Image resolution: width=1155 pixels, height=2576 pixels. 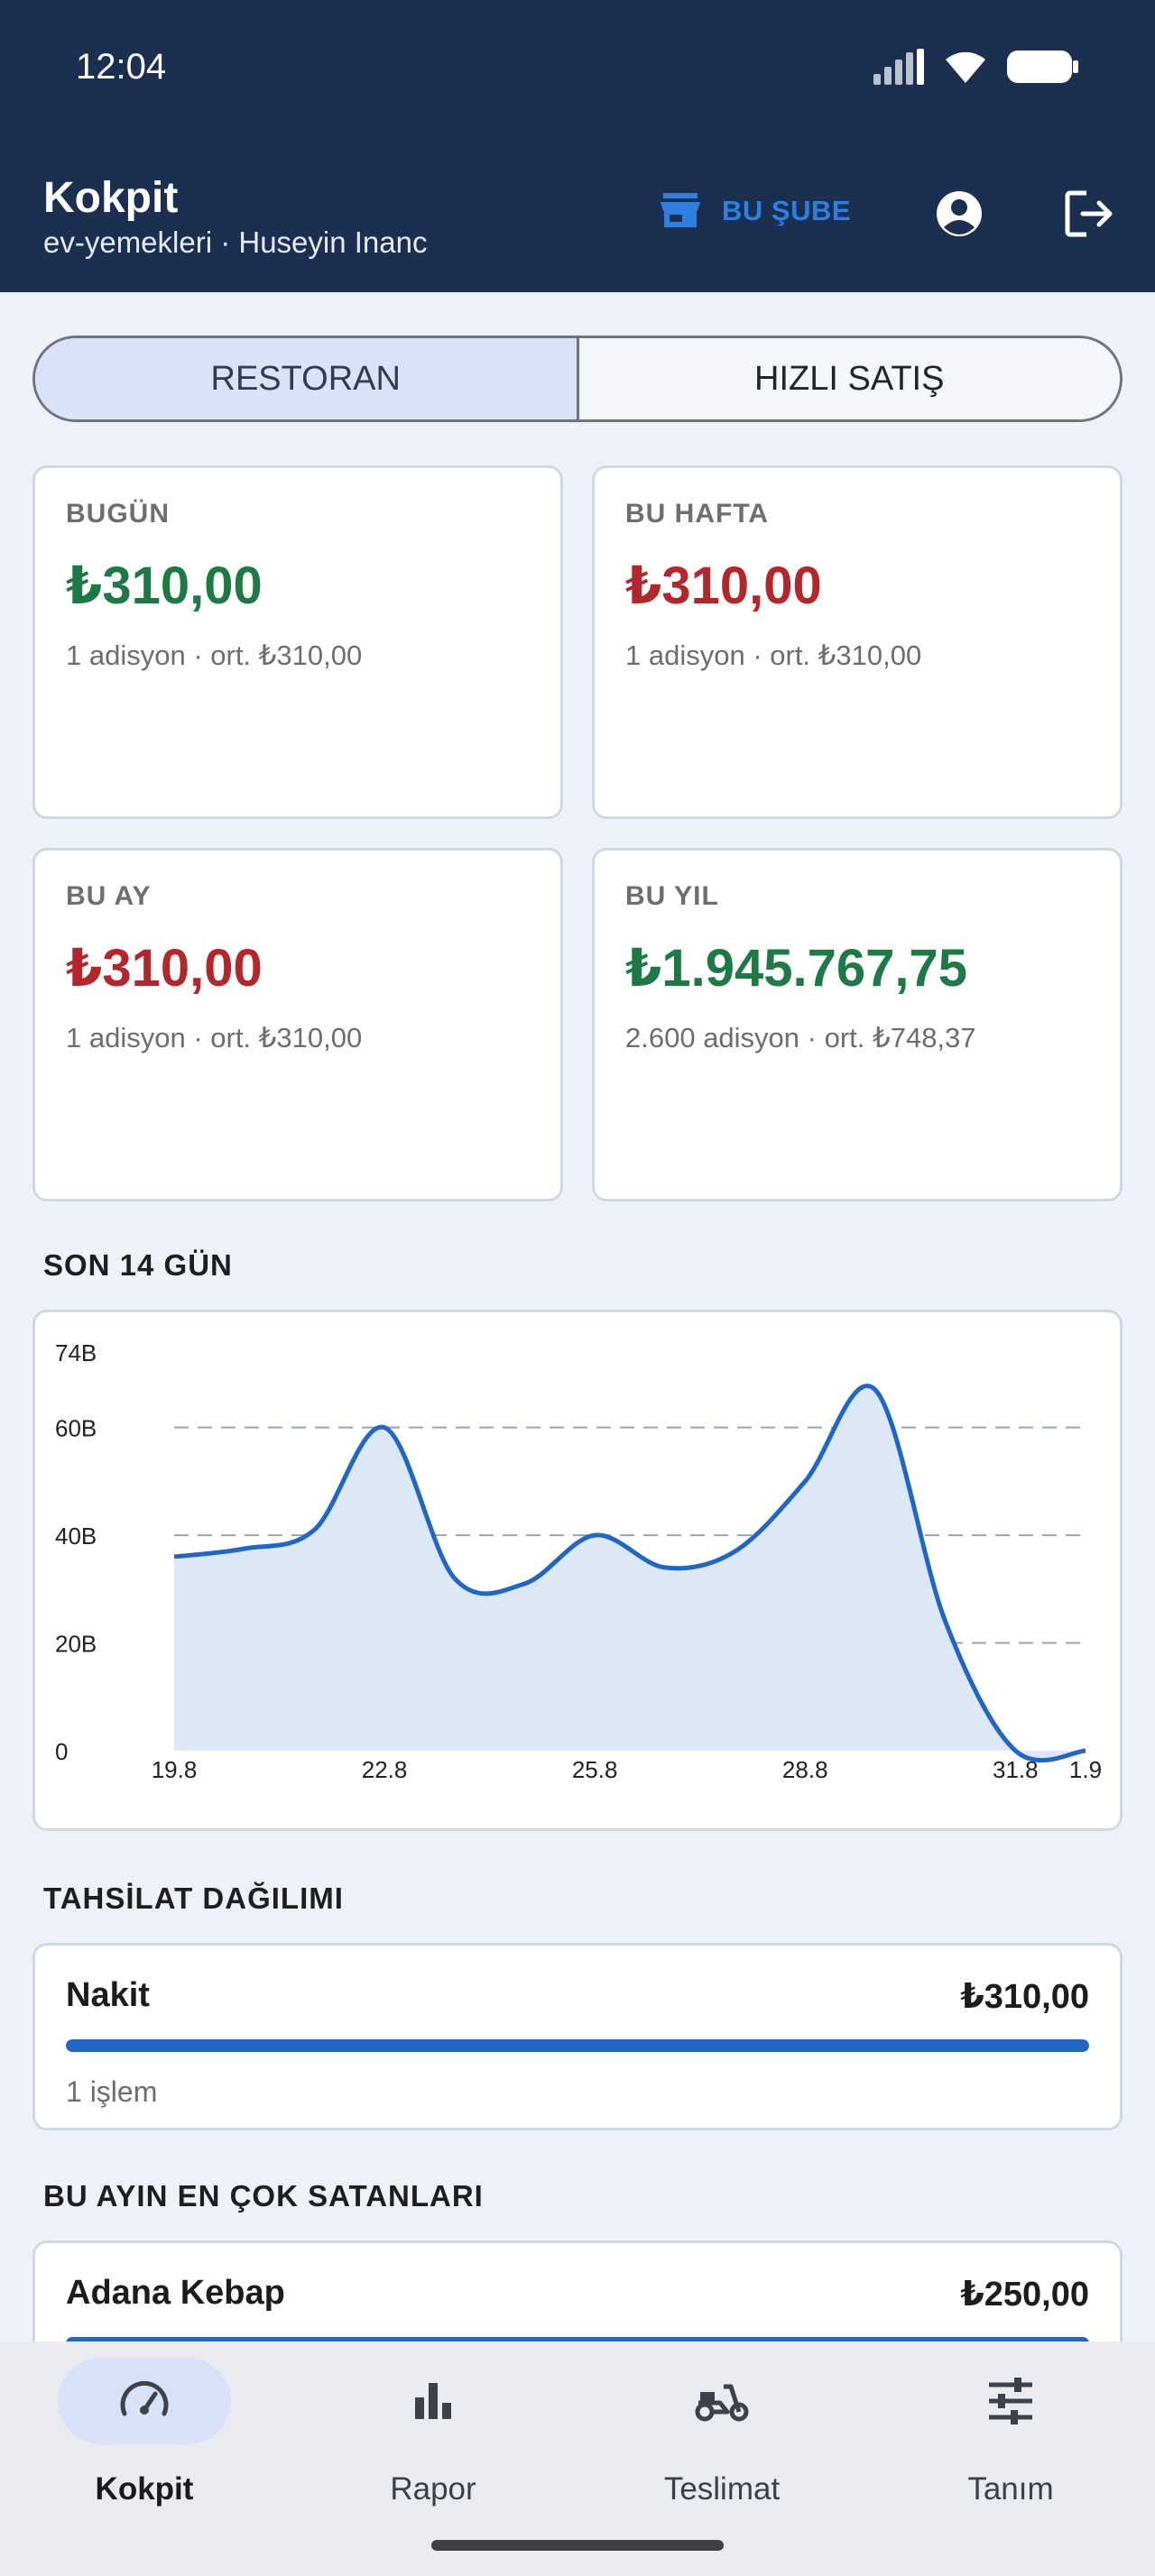 I want to click on payment-share-bar, so click(x=577, y=2045).